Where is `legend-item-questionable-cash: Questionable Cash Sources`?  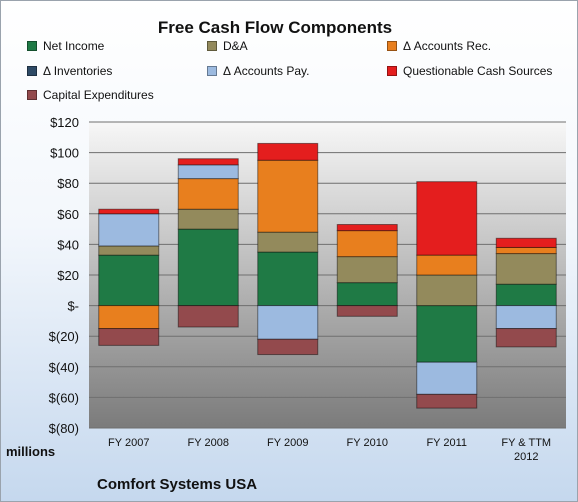
legend-item-questionable-cash: Questionable Cash Sources is located at coordinates (469, 71).